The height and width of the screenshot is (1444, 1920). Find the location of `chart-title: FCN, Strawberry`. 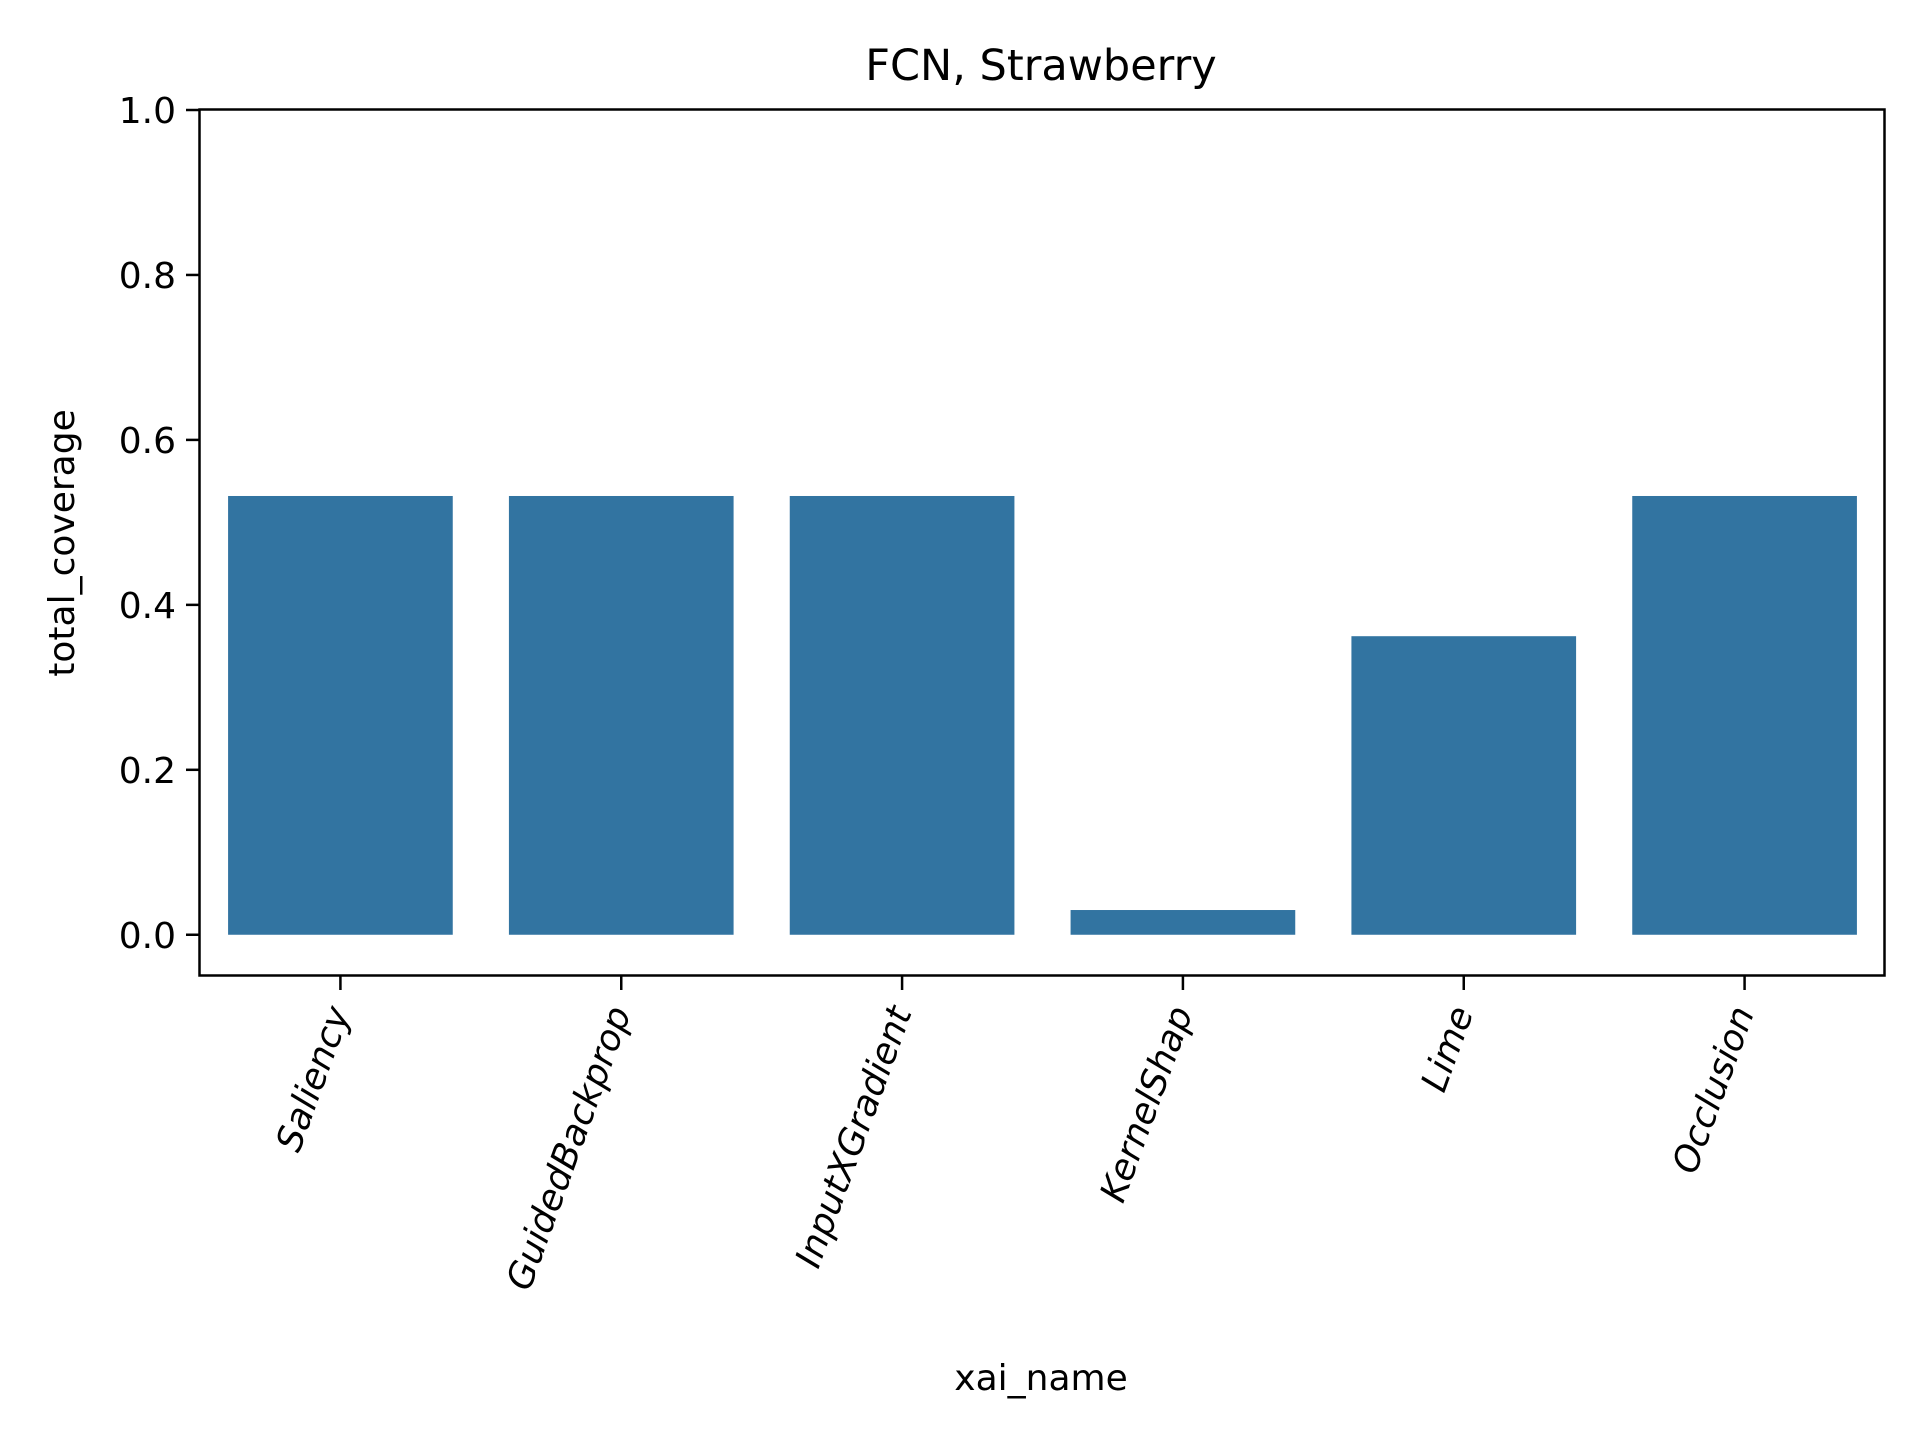

chart-title: FCN, Strawberry is located at coordinates (1040, 66).